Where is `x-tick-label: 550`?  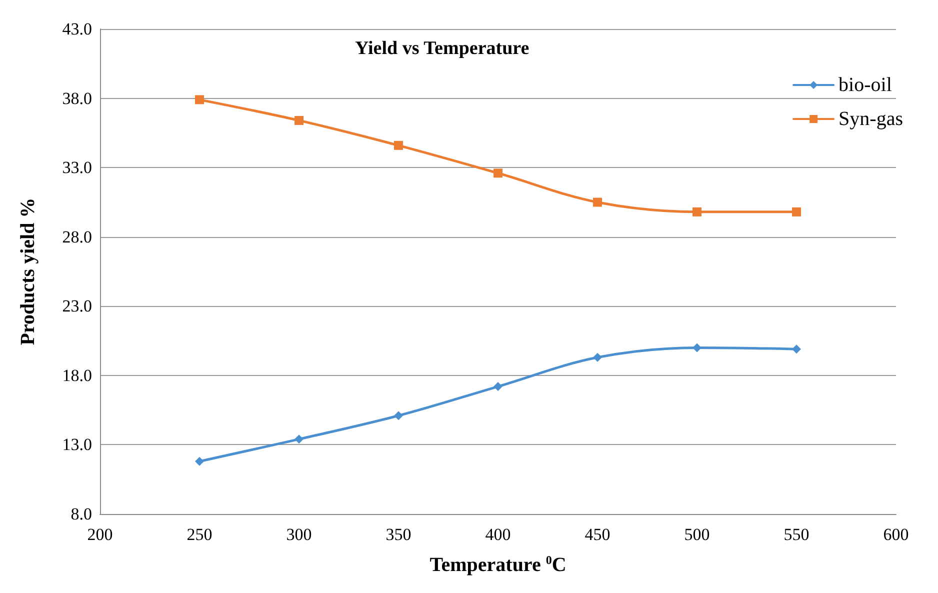
x-tick-label: 550 is located at coordinates (797, 534).